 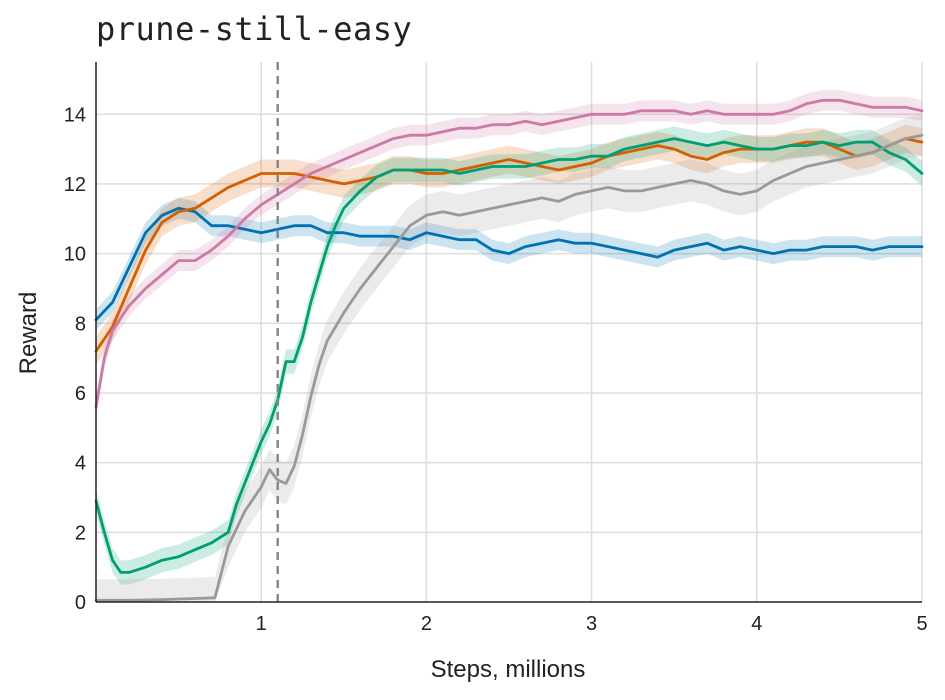 What do you see at coordinates (756, 624) in the screenshot?
I see `x-tick-label: 4` at bounding box center [756, 624].